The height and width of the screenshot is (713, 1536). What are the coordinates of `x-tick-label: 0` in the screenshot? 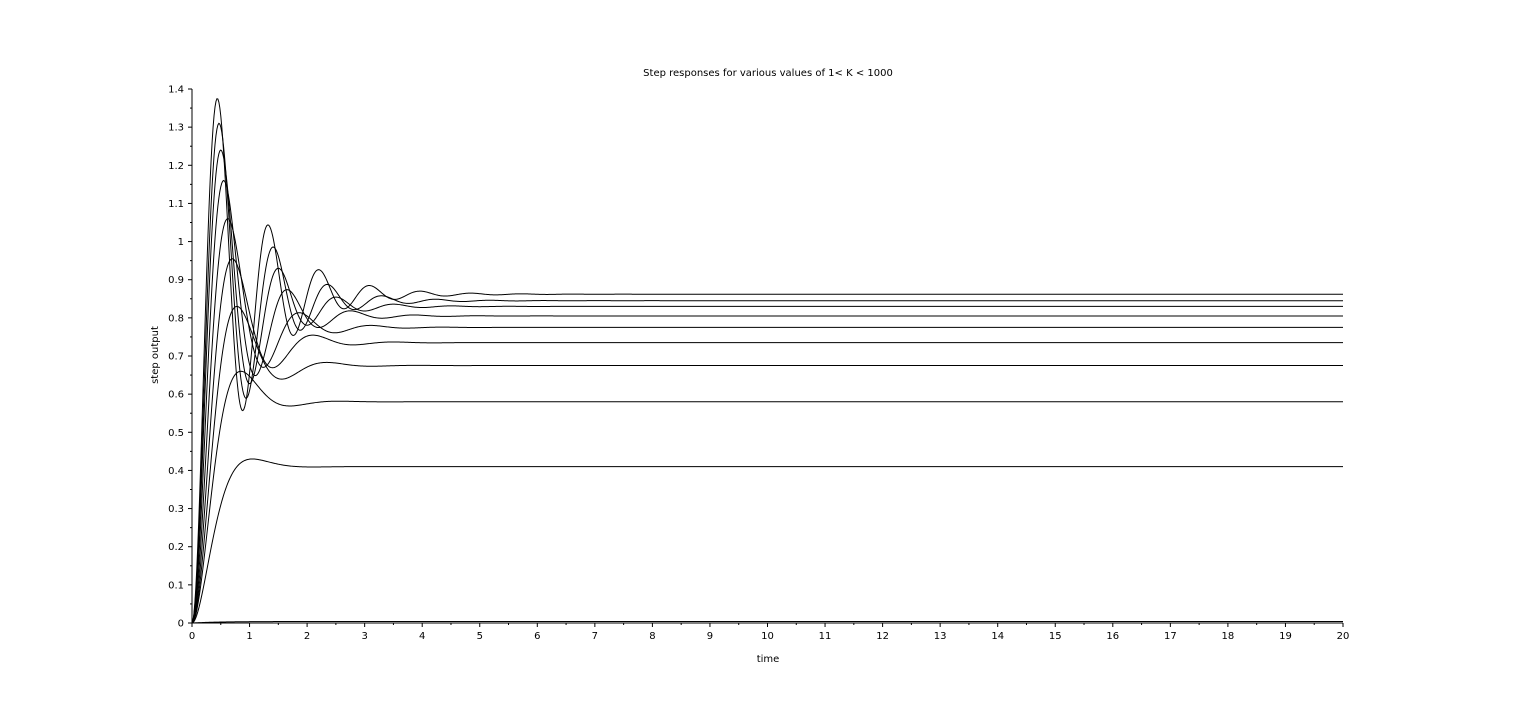 It's located at (192, 636).